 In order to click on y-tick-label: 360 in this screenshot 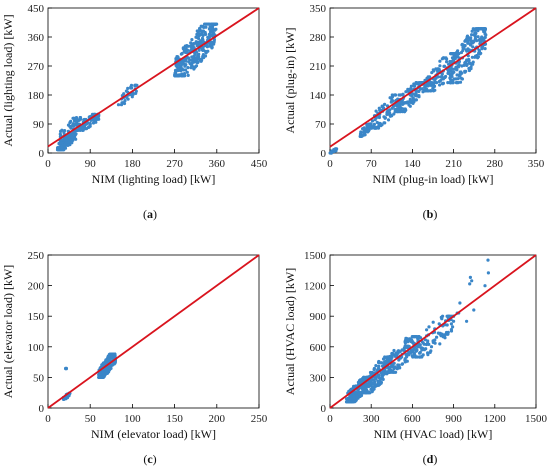, I will do `click(36, 38)`.